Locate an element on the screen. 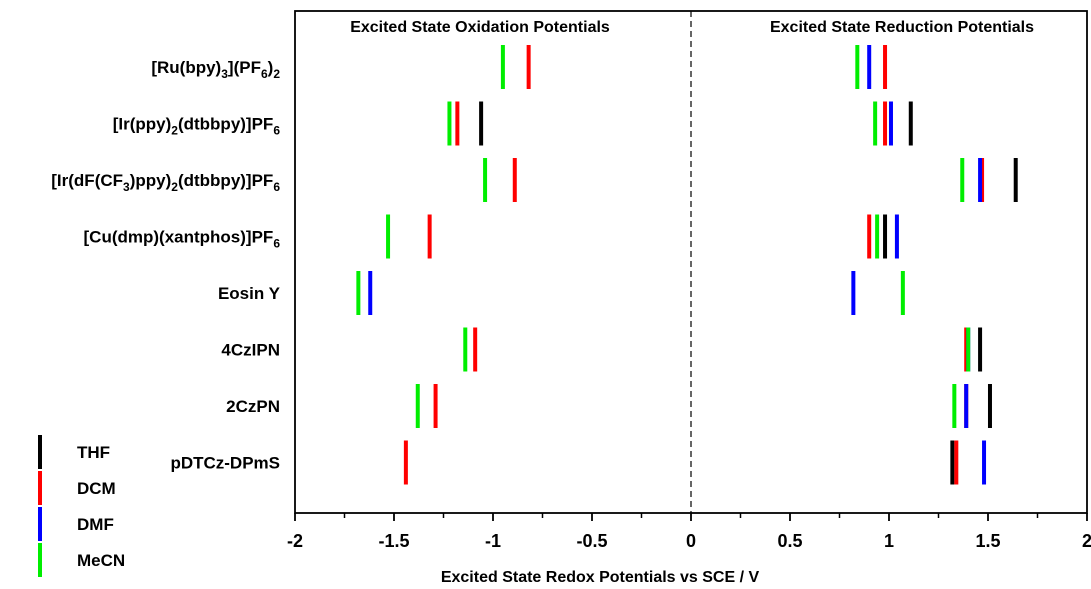 The height and width of the screenshot is (589, 1091). x-tick-label: 2 is located at coordinates (1086, 541).